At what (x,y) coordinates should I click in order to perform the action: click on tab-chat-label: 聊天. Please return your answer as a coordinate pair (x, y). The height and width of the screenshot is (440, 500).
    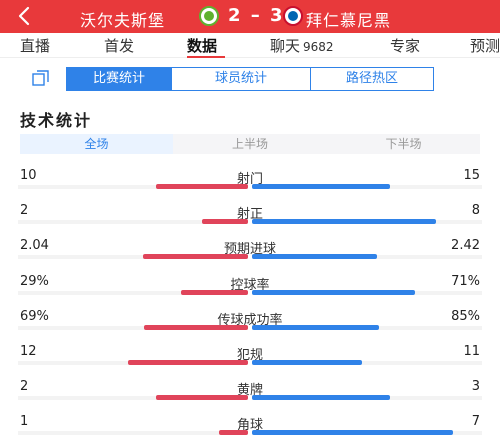
    Looking at the image, I should click on (285, 46).